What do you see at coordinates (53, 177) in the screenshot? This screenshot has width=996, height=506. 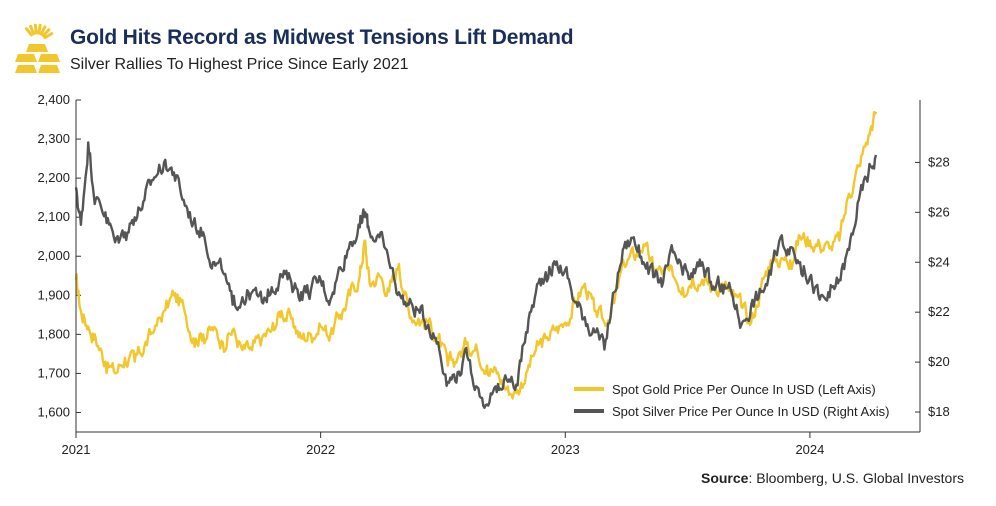 I see `left-tick-label: 2,200` at bounding box center [53, 177].